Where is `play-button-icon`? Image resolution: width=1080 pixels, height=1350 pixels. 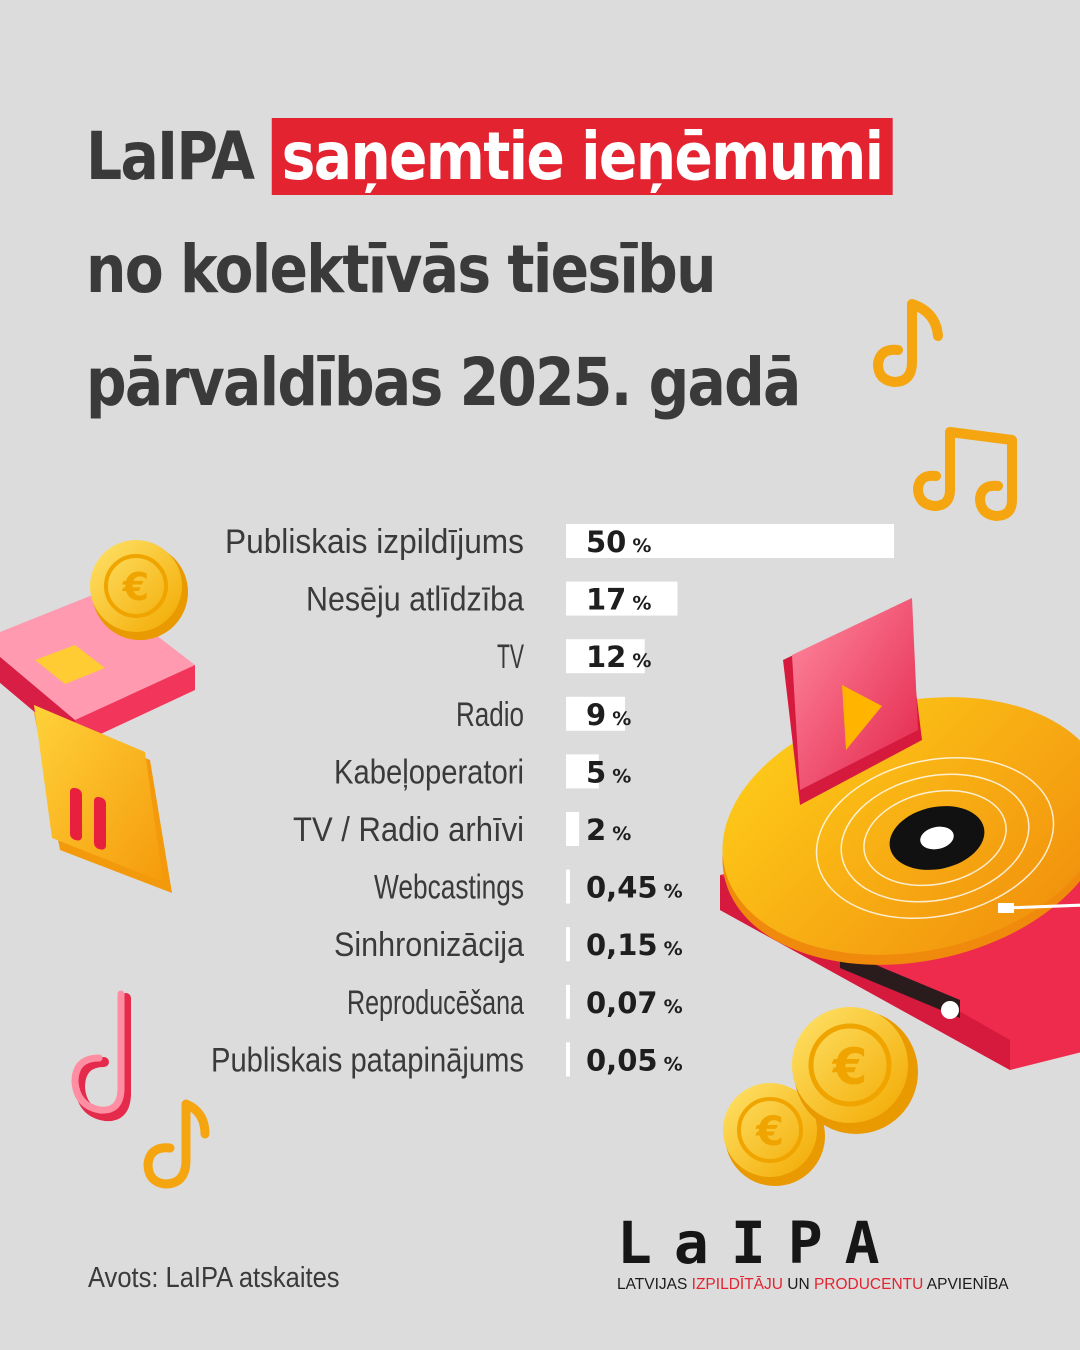
play-button-icon is located at coordinates (852, 701).